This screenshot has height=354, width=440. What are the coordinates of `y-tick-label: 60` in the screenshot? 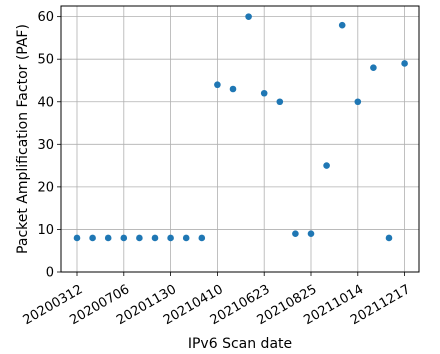 It's located at (45, 17).